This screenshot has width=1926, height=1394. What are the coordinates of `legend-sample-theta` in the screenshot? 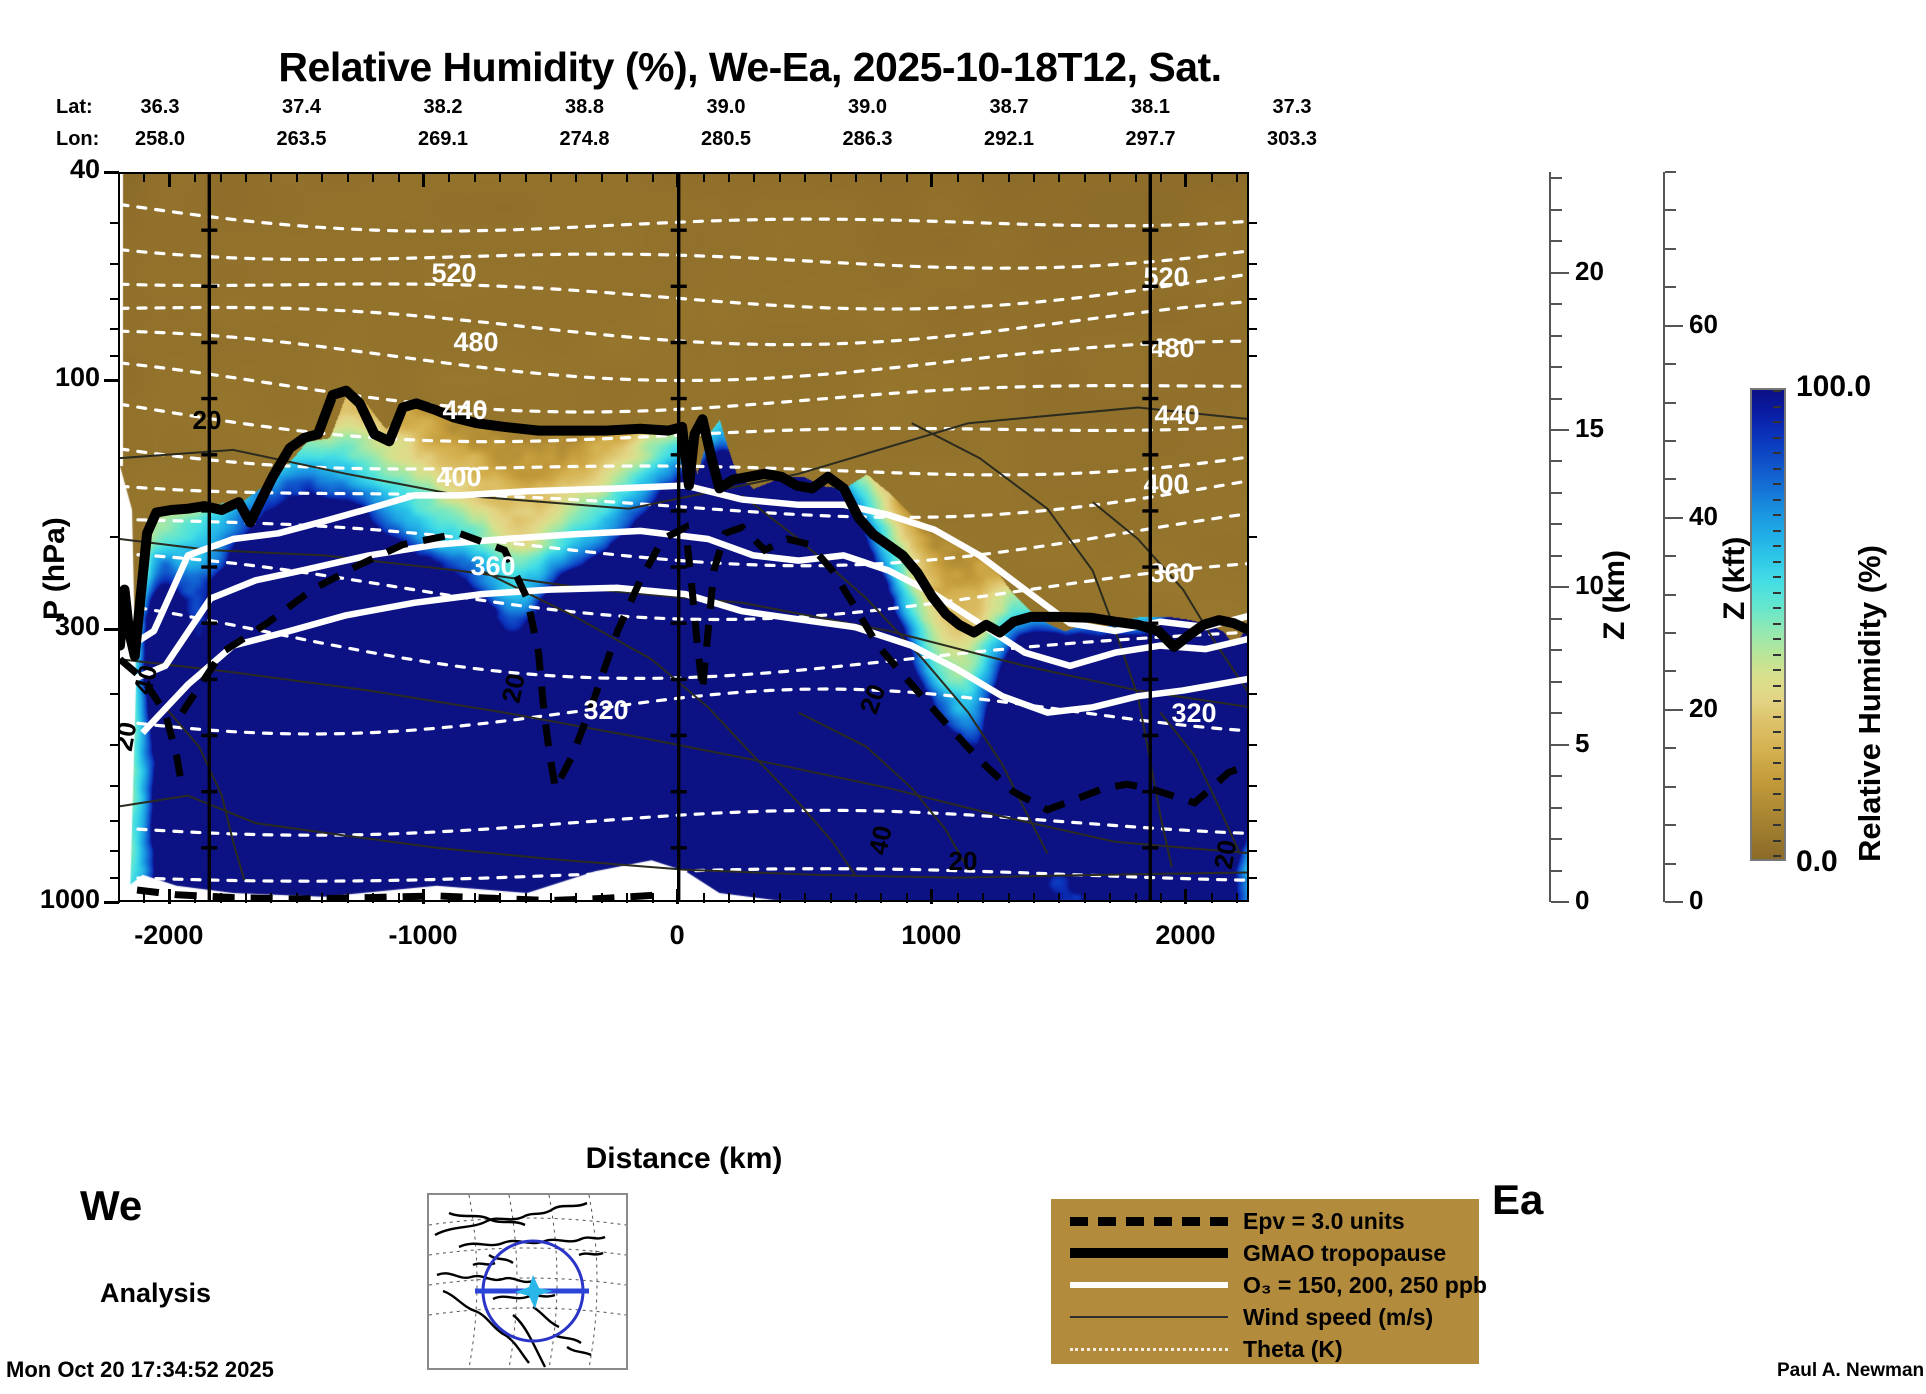 It's located at (1149, 1349).